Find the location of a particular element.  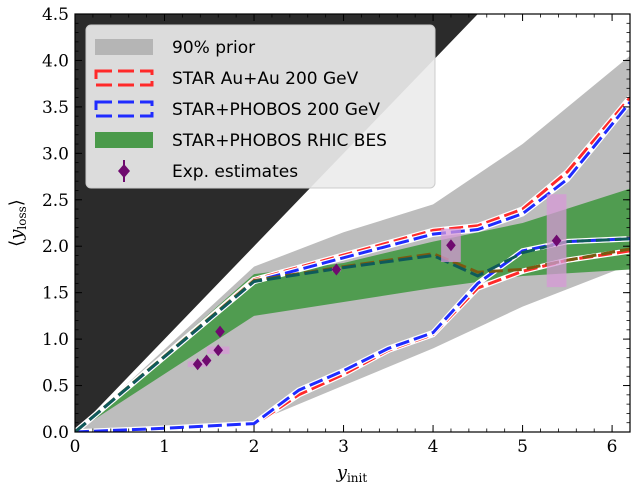

x-tick-label-5: 5 is located at coordinates (522, 447).